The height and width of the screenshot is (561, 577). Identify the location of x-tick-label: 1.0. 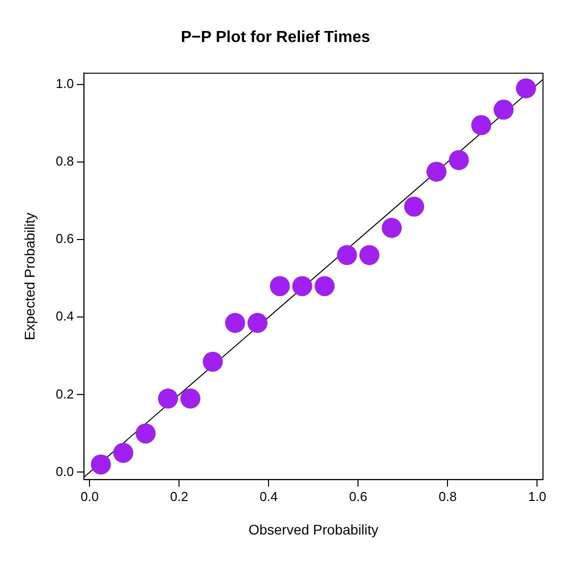
(537, 496).